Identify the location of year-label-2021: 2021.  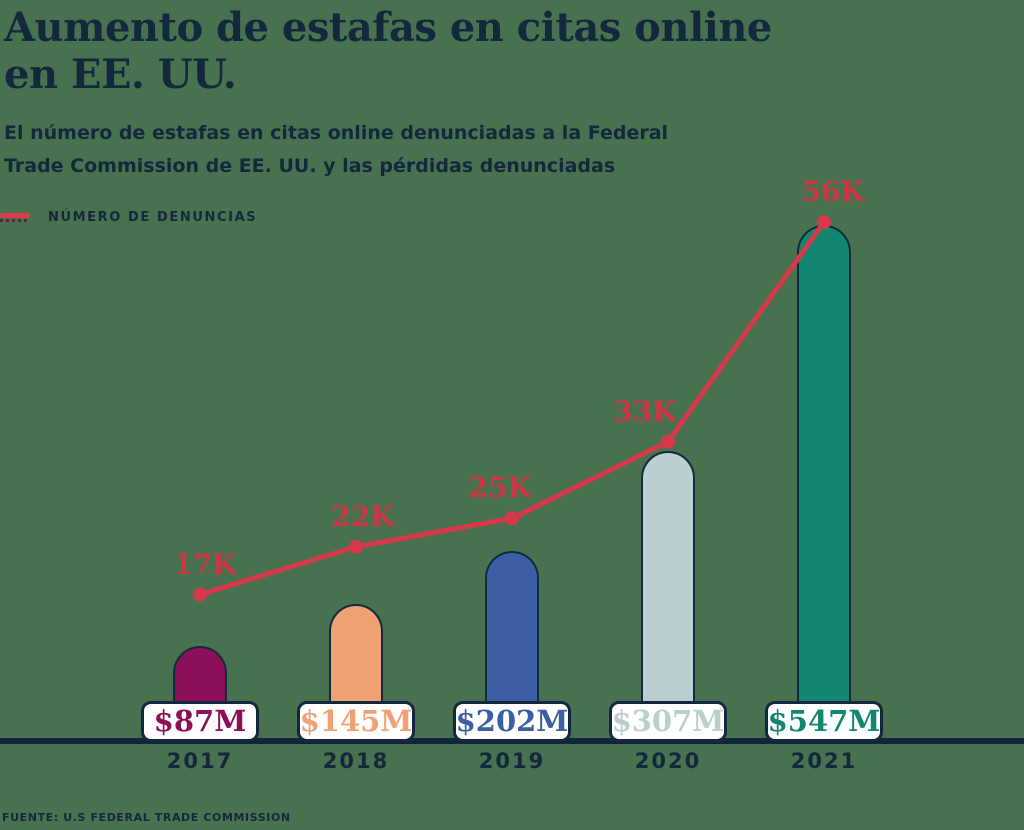
(824, 761).